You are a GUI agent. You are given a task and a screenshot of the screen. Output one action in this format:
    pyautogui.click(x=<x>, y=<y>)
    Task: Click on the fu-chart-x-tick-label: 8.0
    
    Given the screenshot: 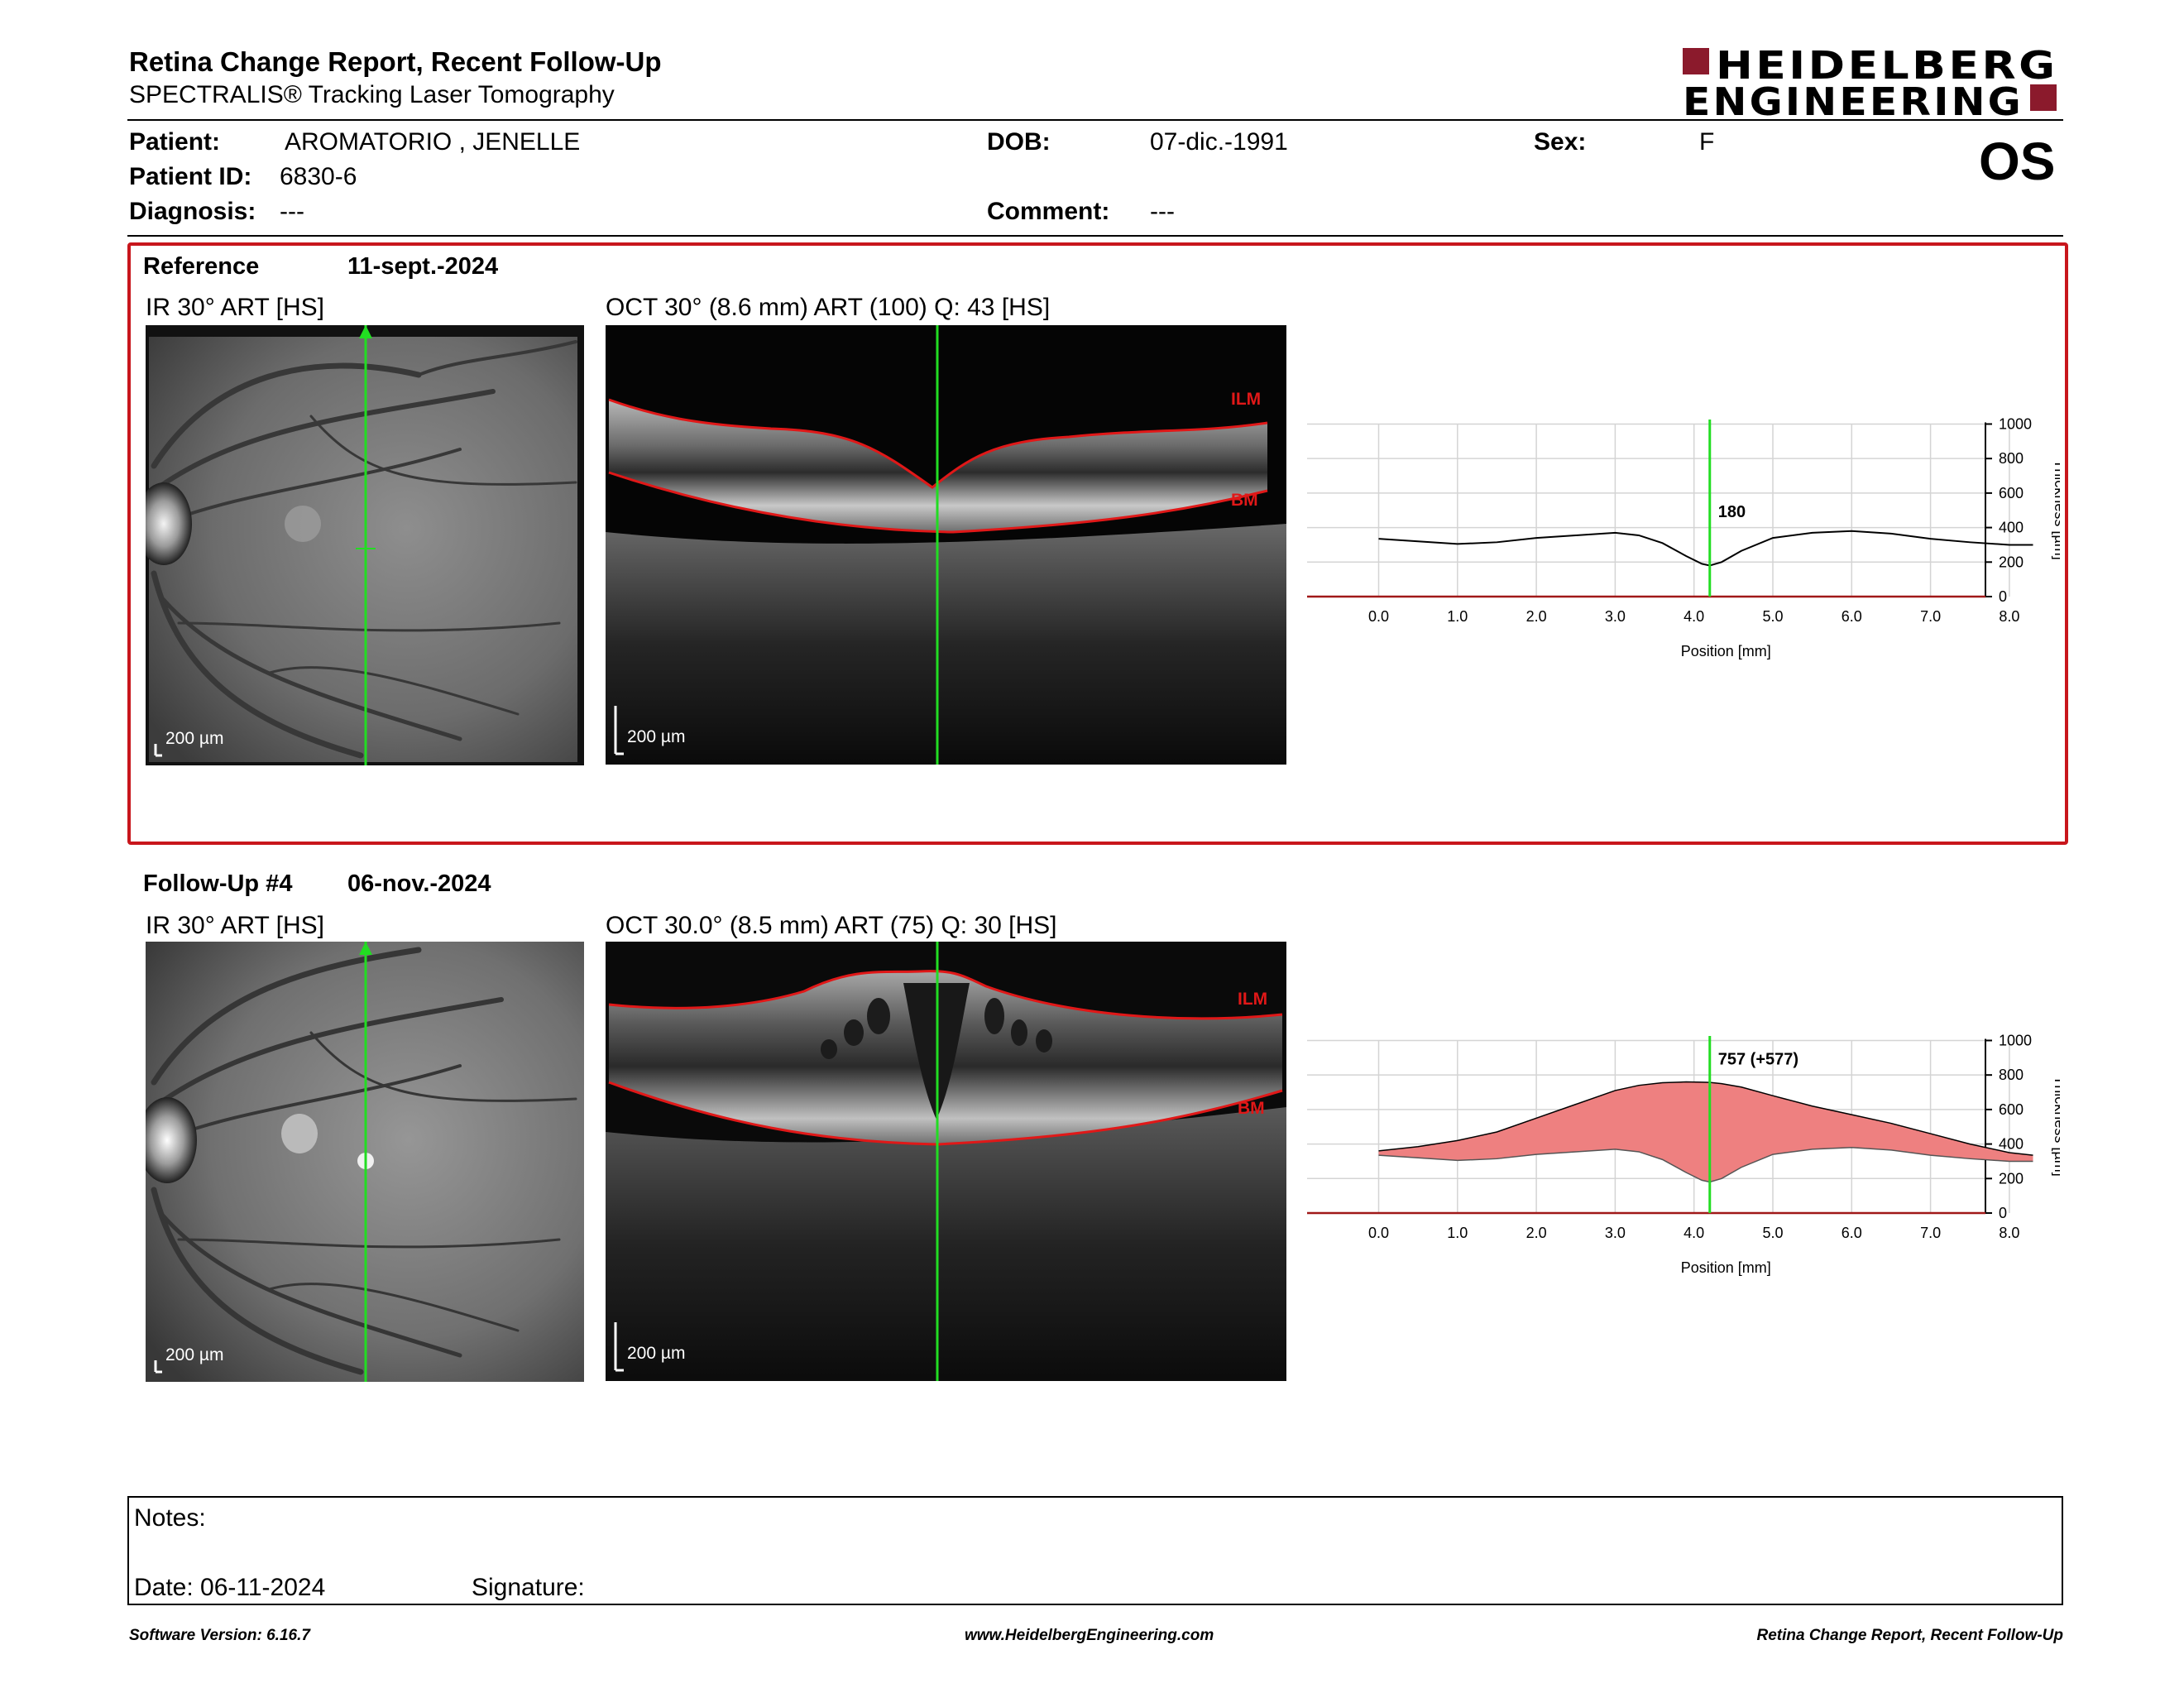 What is the action you would take?
    pyautogui.click(x=2009, y=1233)
    